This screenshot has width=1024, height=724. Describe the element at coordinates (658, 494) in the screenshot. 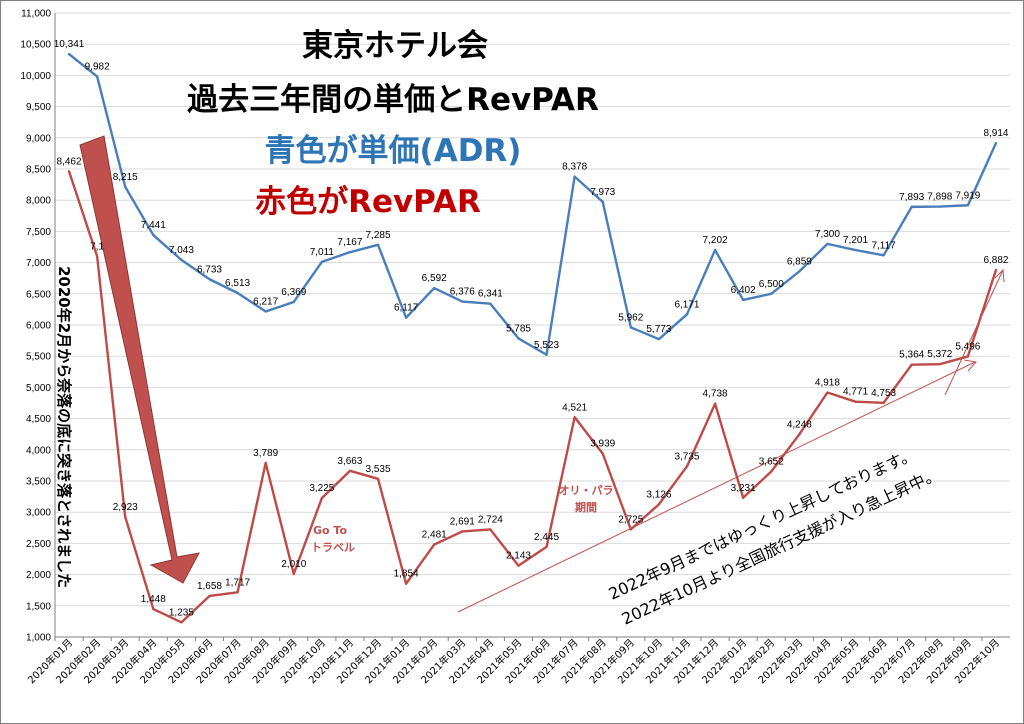

I see `revpar-data-label: 3,126` at that location.